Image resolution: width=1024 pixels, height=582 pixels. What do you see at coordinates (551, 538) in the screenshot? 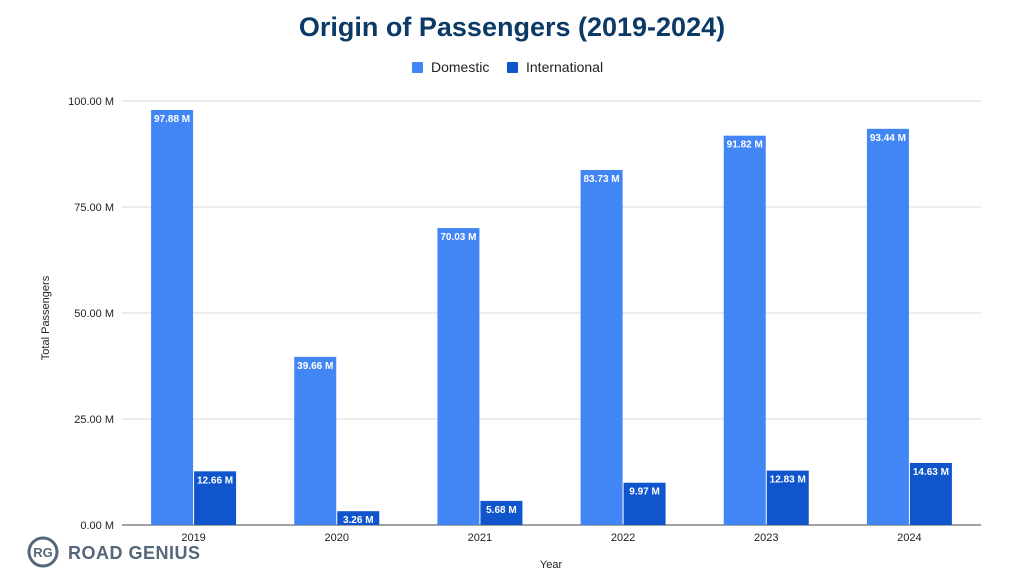
I see `x-axis-ticks: 2019 2020 2021 2022 2023 2024` at bounding box center [551, 538].